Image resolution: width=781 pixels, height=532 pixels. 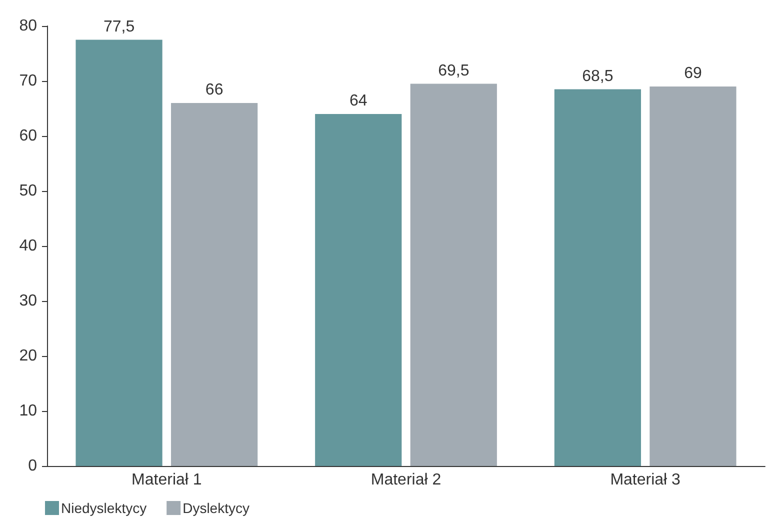 What do you see at coordinates (216, 508) in the screenshot?
I see `legend-label: Dyslektycy` at bounding box center [216, 508].